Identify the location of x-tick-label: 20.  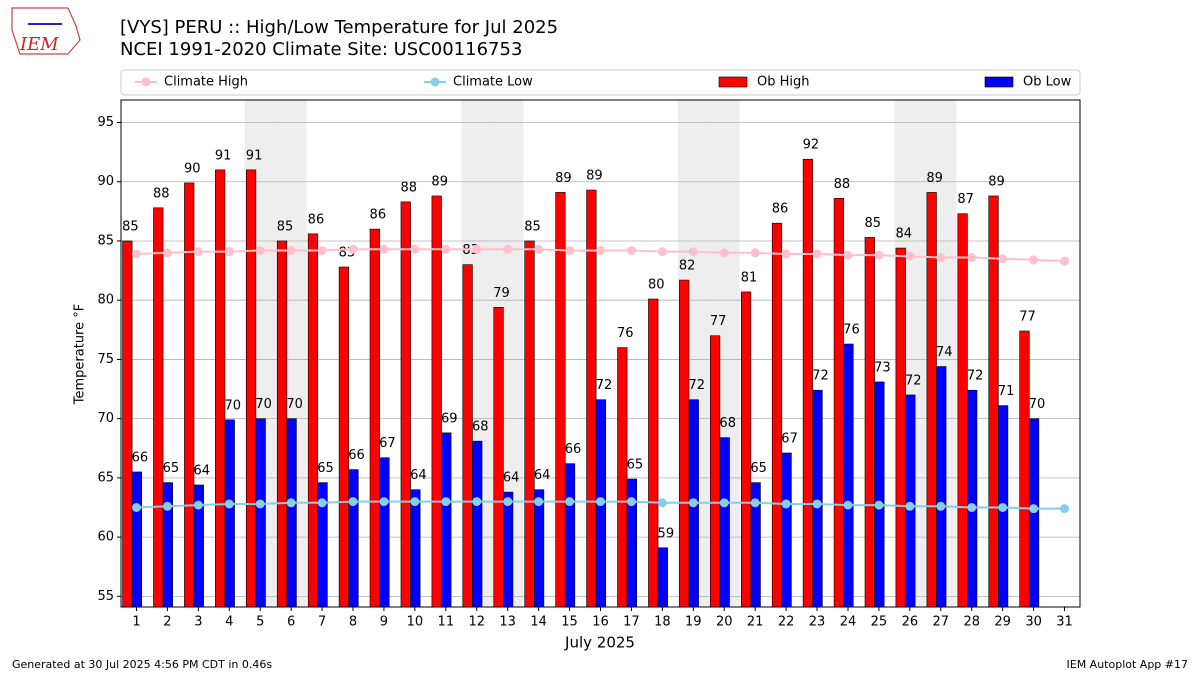
(724, 622).